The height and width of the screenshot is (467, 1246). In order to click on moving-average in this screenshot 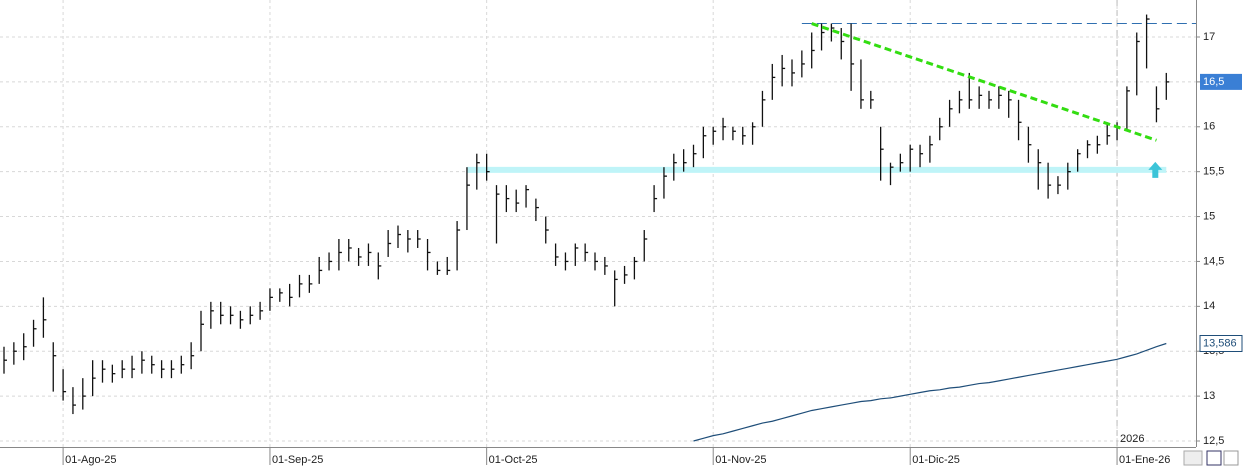, I will do `click(930, 392)`.